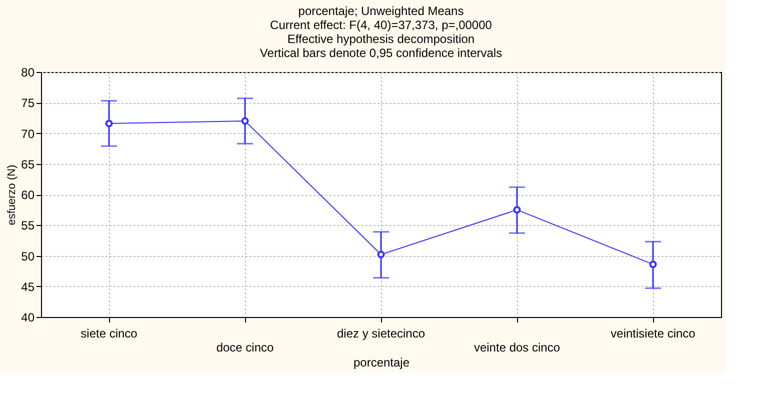  I want to click on y-tick-label: 75, so click(28, 103).